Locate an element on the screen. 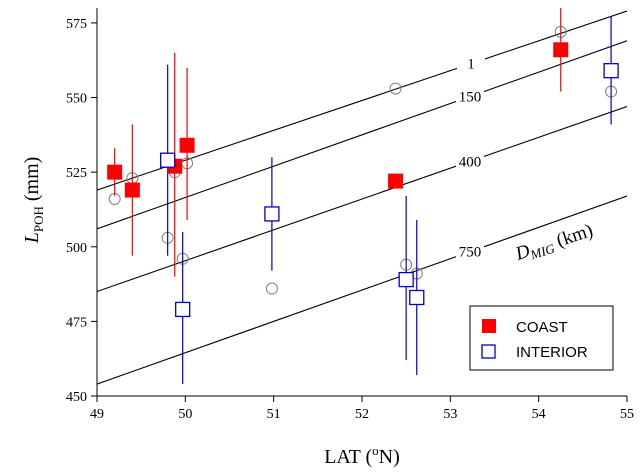 The image size is (644, 475). dmig-labels: 1 150 400 750 is located at coordinates (470, 157).